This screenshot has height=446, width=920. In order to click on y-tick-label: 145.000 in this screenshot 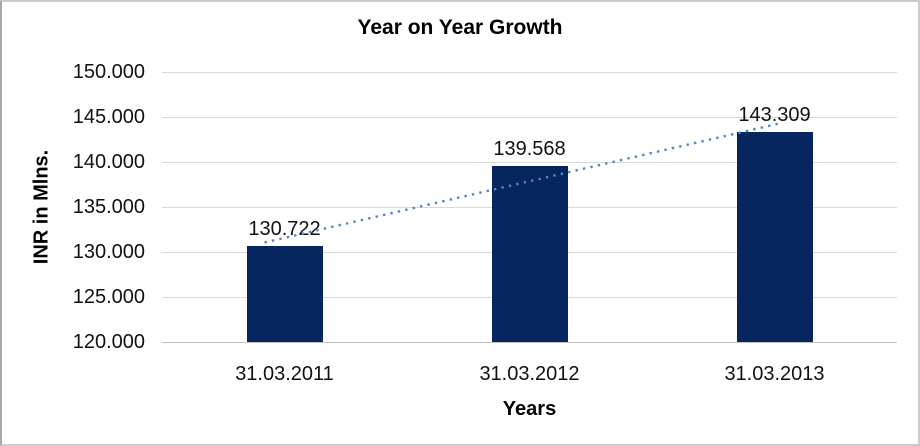, I will do `click(108, 117)`.